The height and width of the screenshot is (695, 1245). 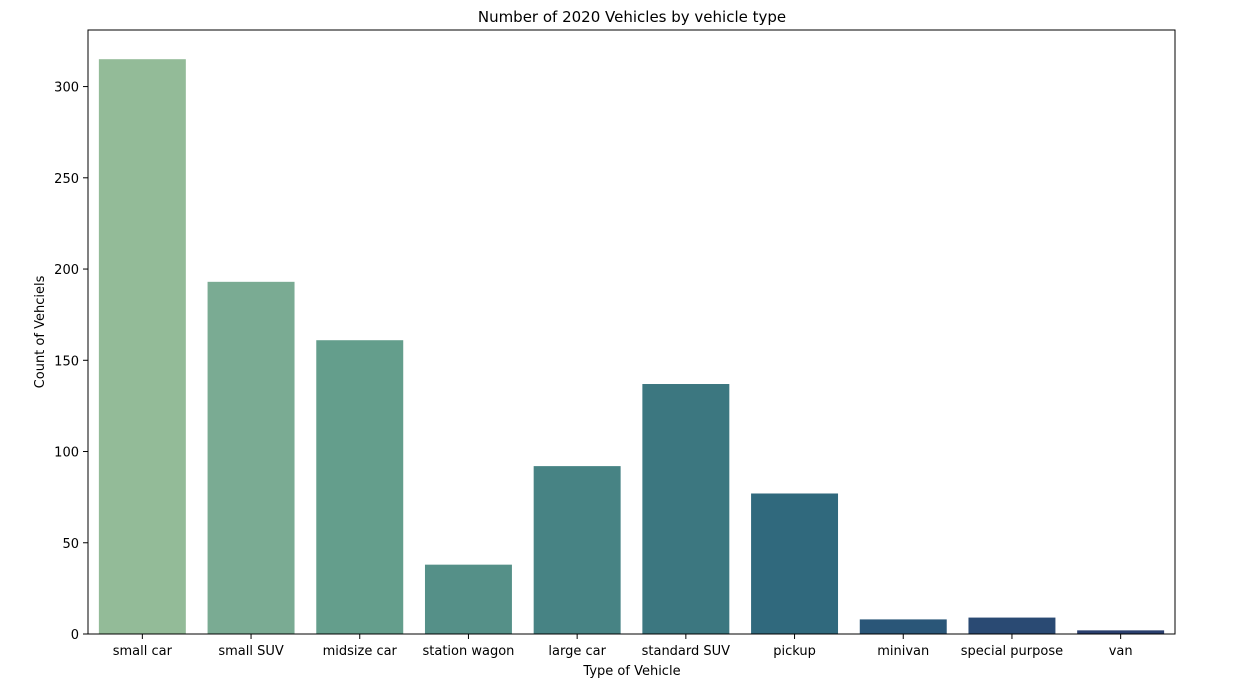 What do you see at coordinates (66, 88) in the screenshot?
I see `y-tick-label: 300` at bounding box center [66, 88].